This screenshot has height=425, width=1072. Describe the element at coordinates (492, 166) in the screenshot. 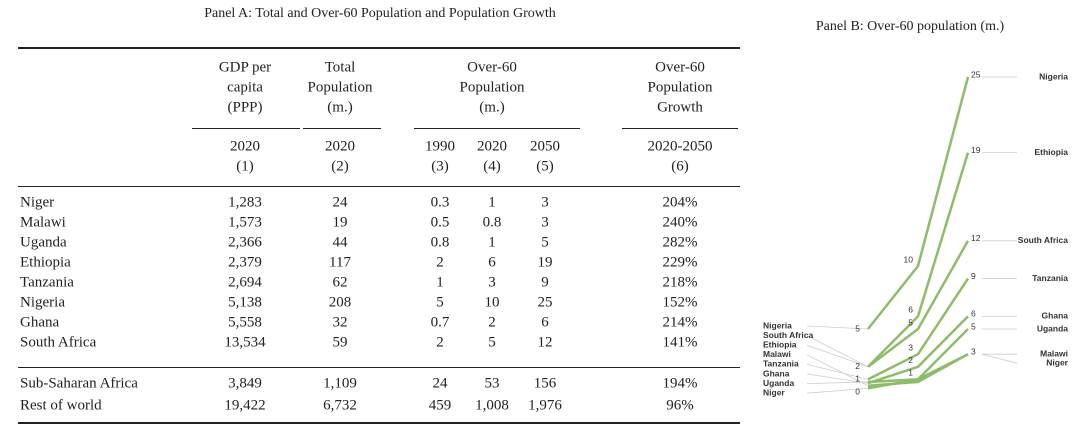

I see `column-number: (4)` at that location.